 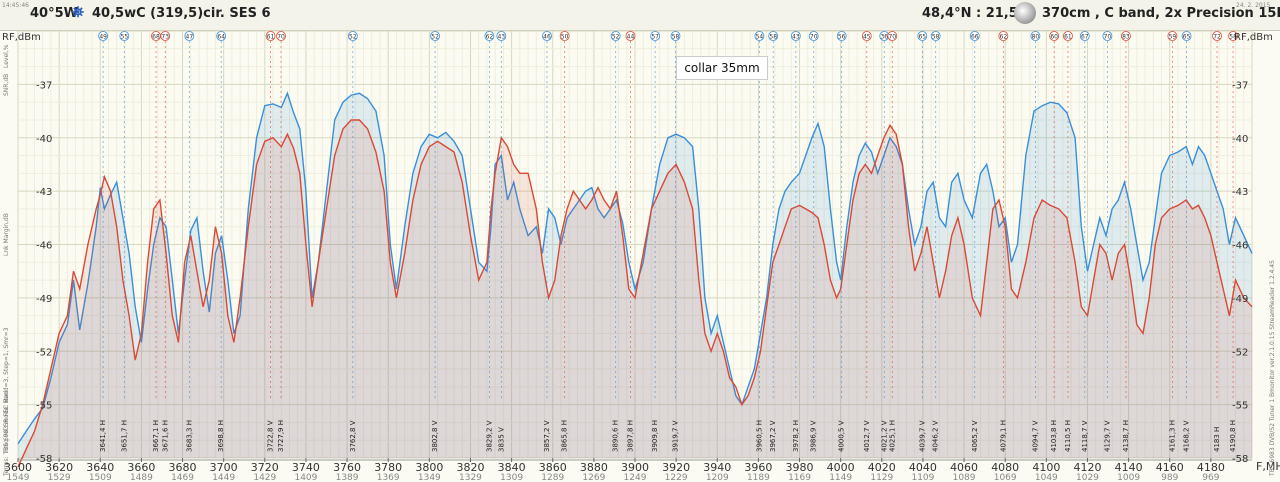 What do you see at coordinates (271, 436) in the screenshot?
I see `channel-label: 3722,8 V` at bounding box center [271, 436].